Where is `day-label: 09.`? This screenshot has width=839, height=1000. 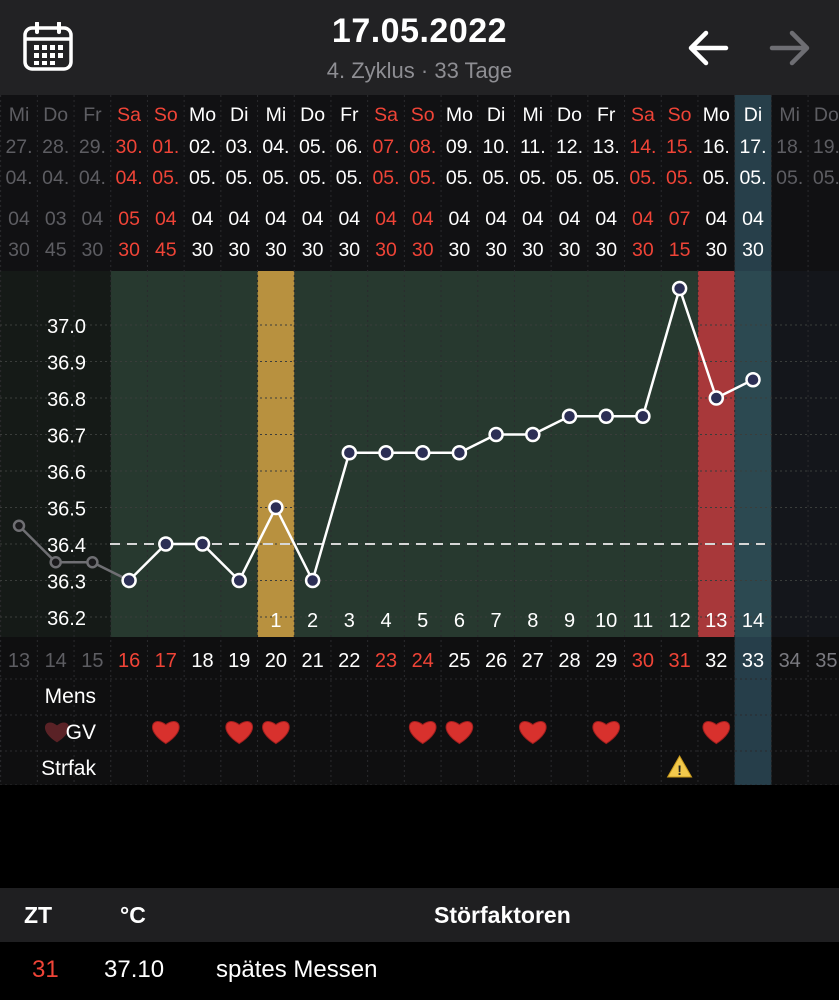
day-label: 09. is located at coordinates (459, 147).